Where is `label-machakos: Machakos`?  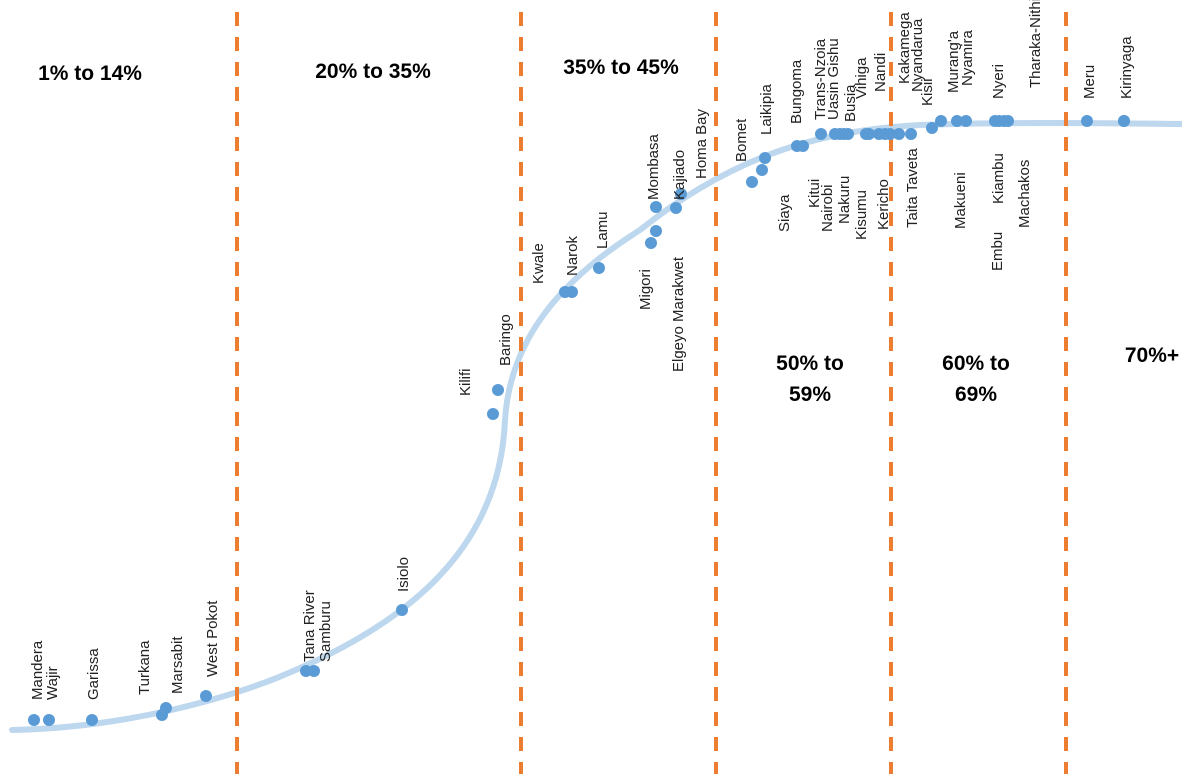 label-machakos: Machakos is located at coordinates (1024, 194).